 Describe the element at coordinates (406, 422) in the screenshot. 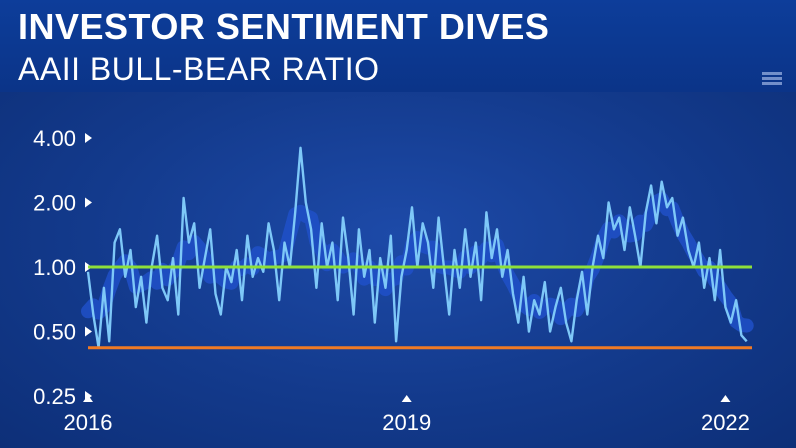

I see `xtick-label: 2019` at that location.